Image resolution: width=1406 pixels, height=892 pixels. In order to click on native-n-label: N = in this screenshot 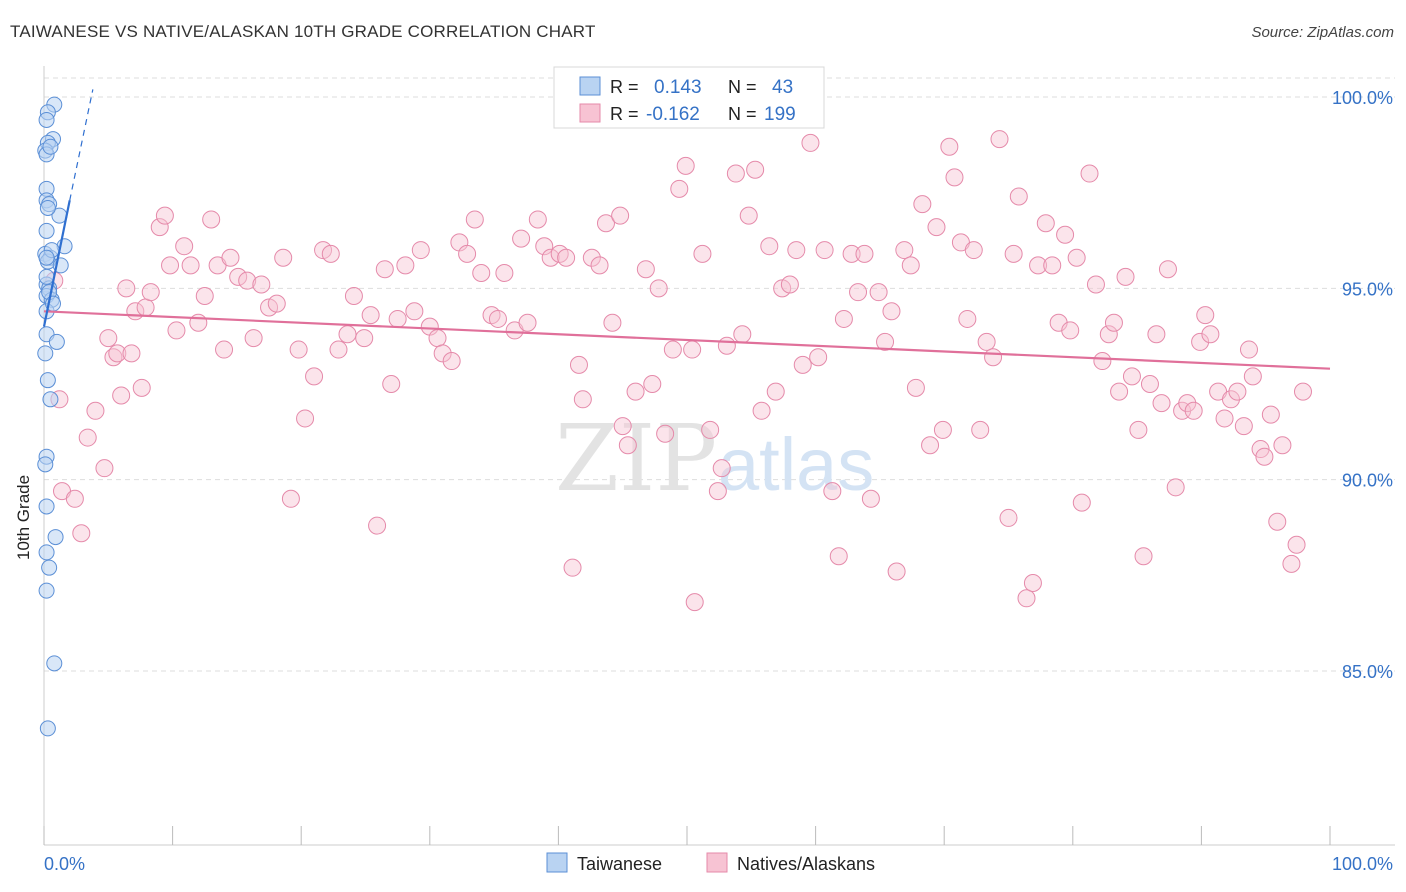, I will do `click(742, 114)`.